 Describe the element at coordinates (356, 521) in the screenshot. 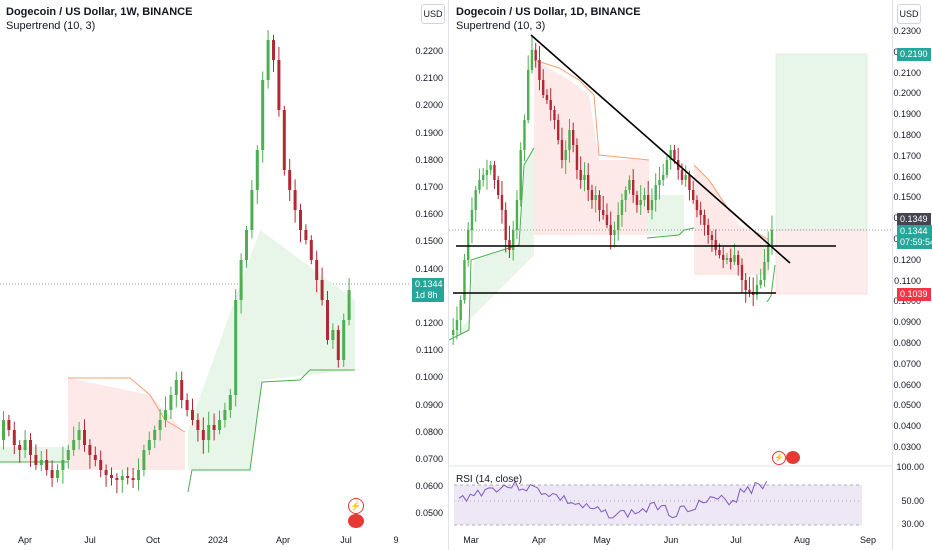

I see `left-flag-icon` at that location.